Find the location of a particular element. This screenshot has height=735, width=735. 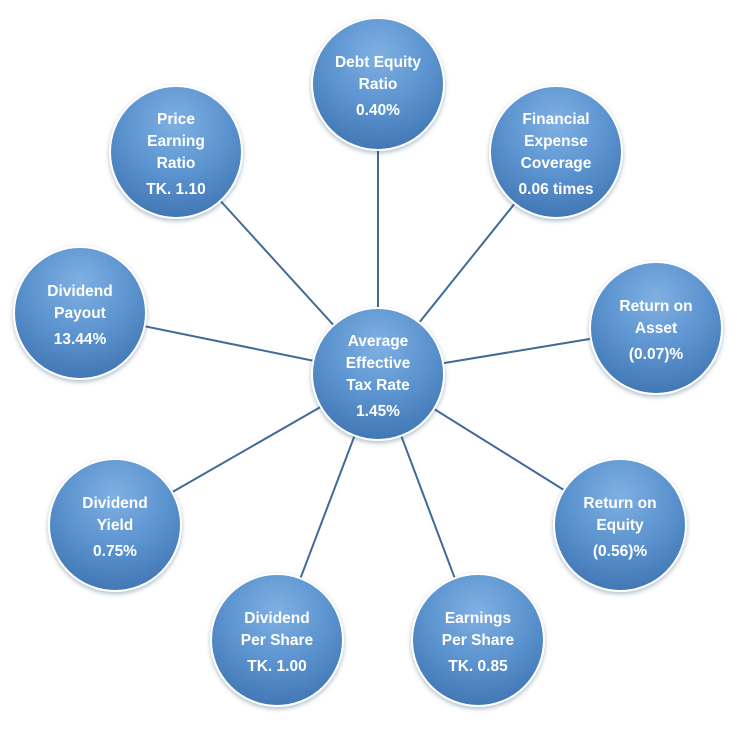

bubble-return-on-asset: Return on Asset (0.07)% is located at coordinates (656, 328).